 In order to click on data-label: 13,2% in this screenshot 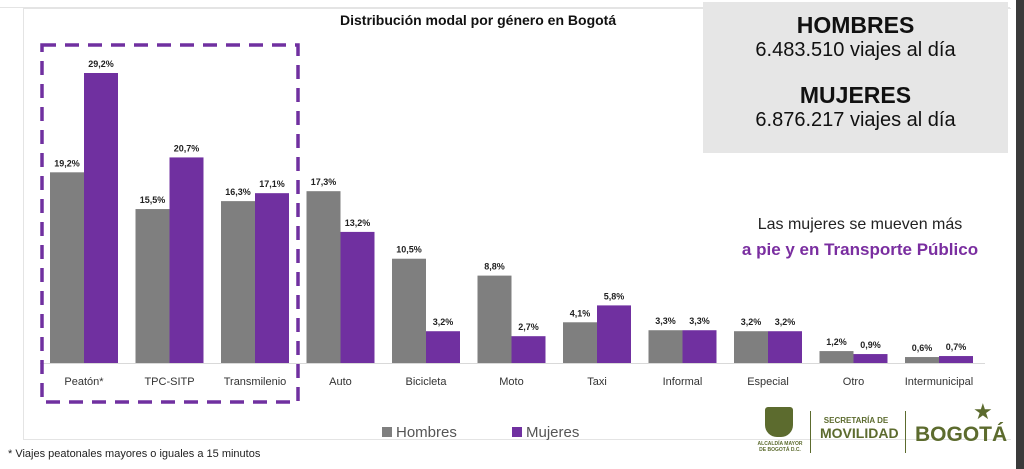, I will do `click(358, 223)`.